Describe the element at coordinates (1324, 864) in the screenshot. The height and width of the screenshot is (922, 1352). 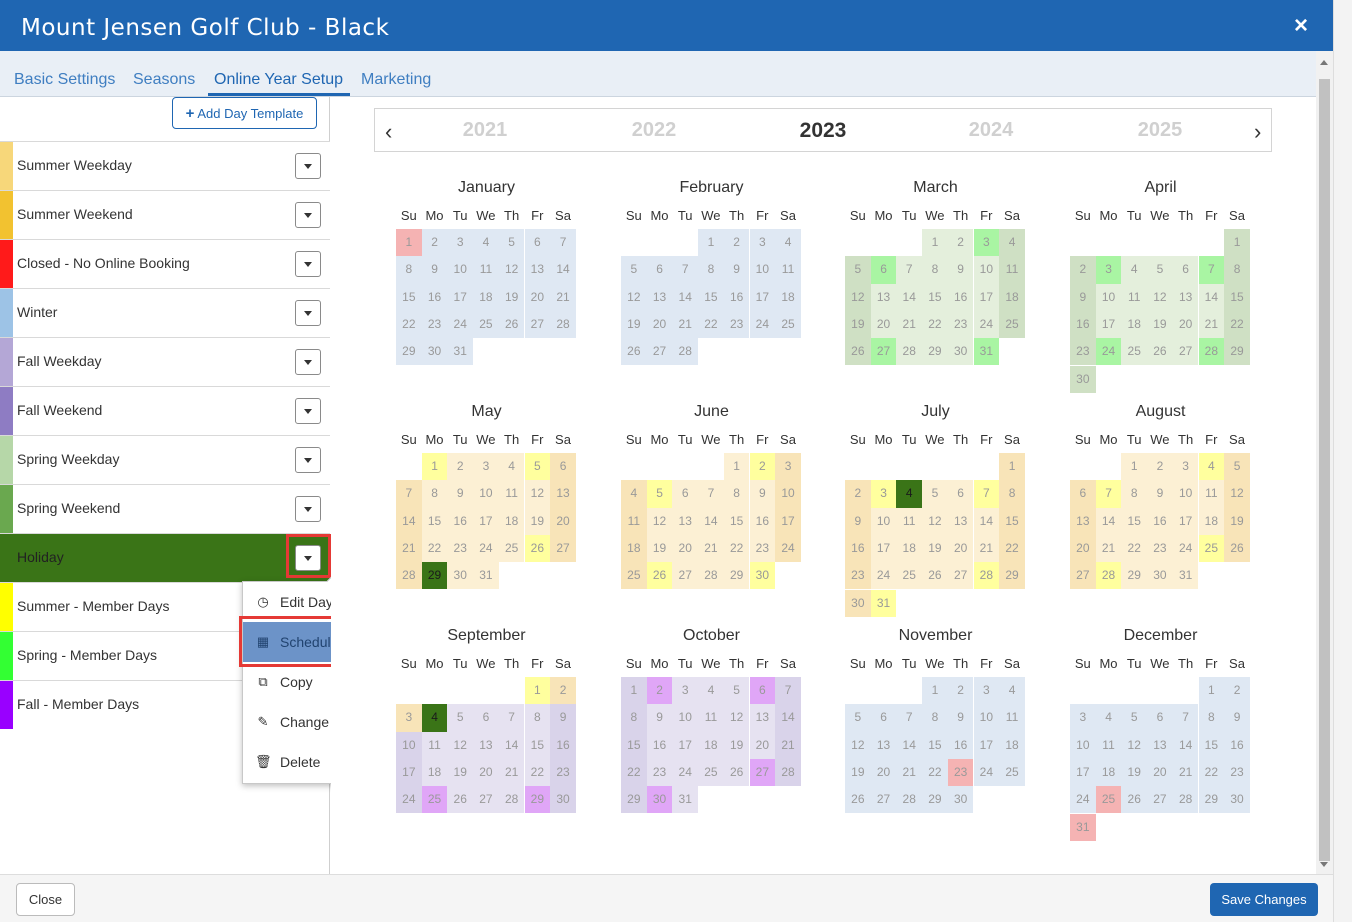
I see `scroll-down-icon` at that location.